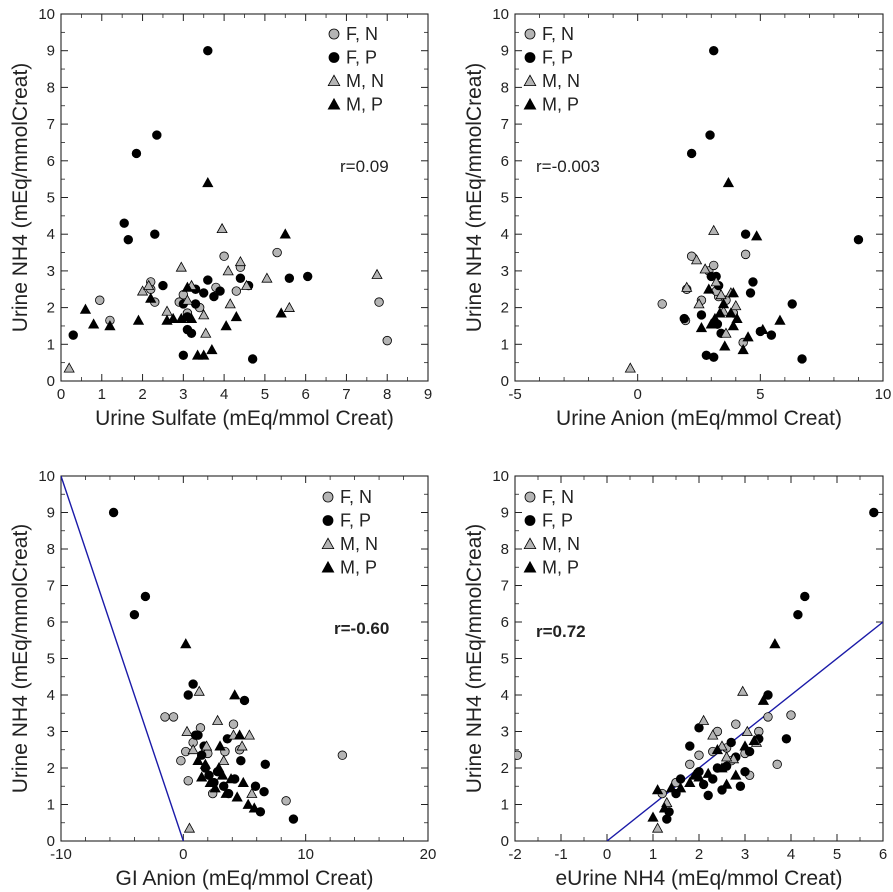  I want to click on y-tick-label: 7, so click(505, 124).